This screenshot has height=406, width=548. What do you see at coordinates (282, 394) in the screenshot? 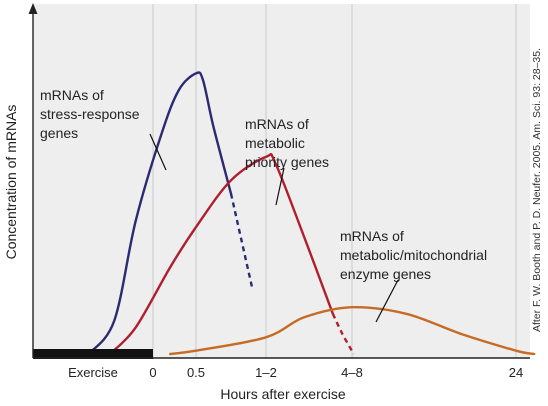
I see `x-axis-label: Hours after exercise` at bounding box center [282, 394].